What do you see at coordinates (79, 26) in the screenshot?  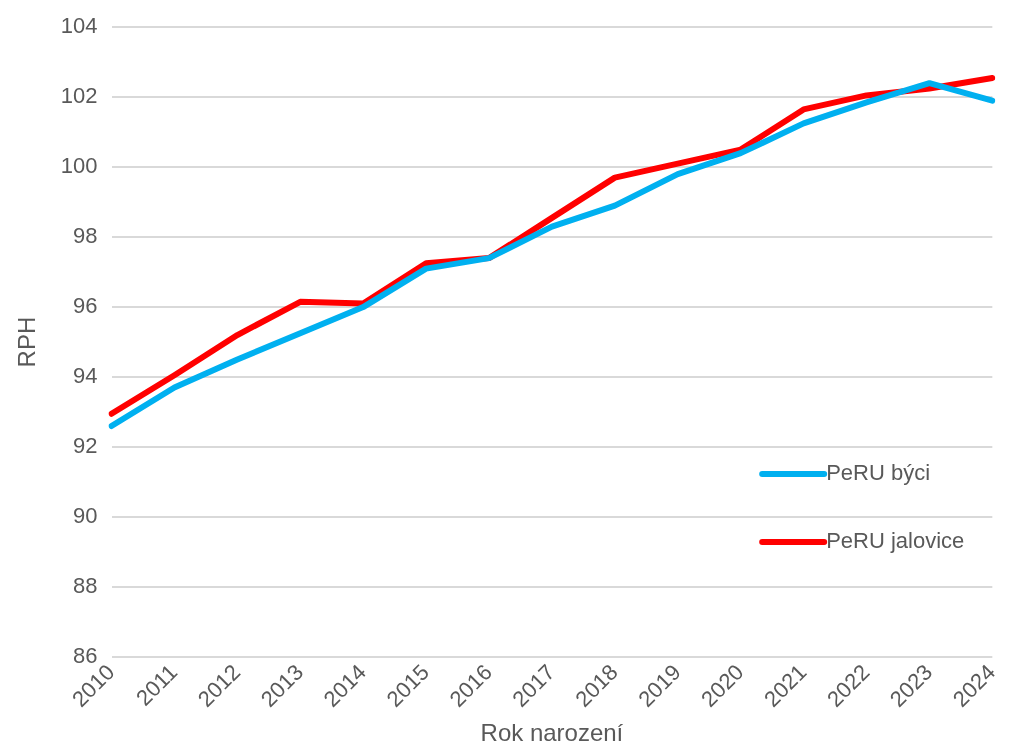 I see `y-tick-label: 104` at bounding box center [79, 26].